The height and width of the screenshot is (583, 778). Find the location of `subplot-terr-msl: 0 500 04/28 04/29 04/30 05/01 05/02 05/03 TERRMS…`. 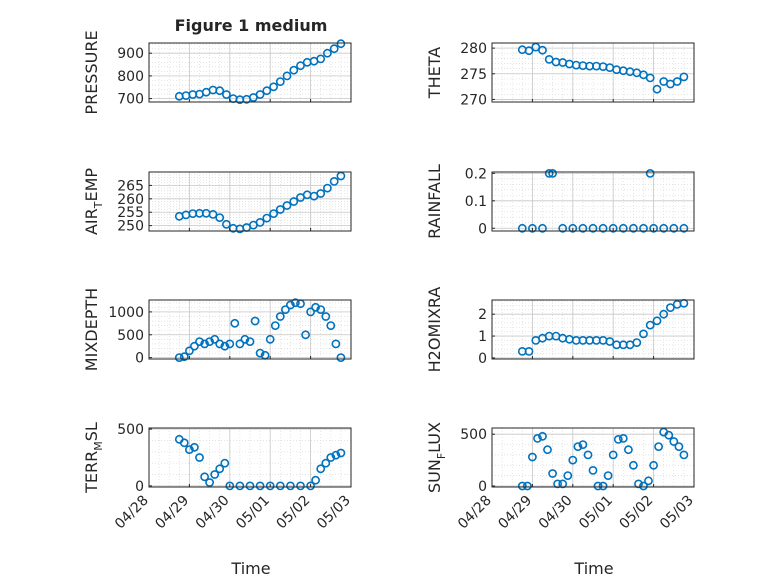

subplot-terr-msl: 0 500 04/28 04/29 04/30 05/01 05/02 05/03 TERRMS… is located at coordinates (218, 477).